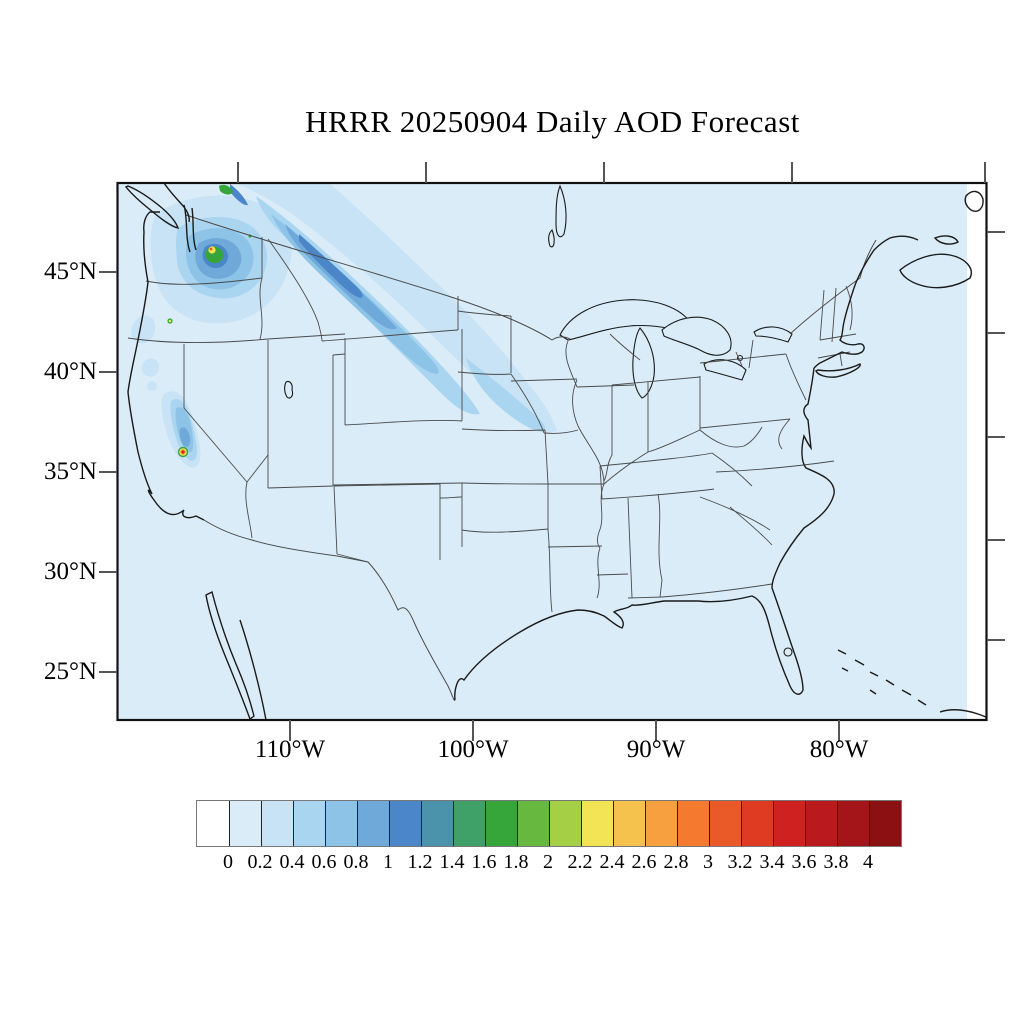 This screenshot has width=1024, height=1024. Describe the element at coordinates (551, 238) in the screenshot. I see `lake-manitoba` at that location.